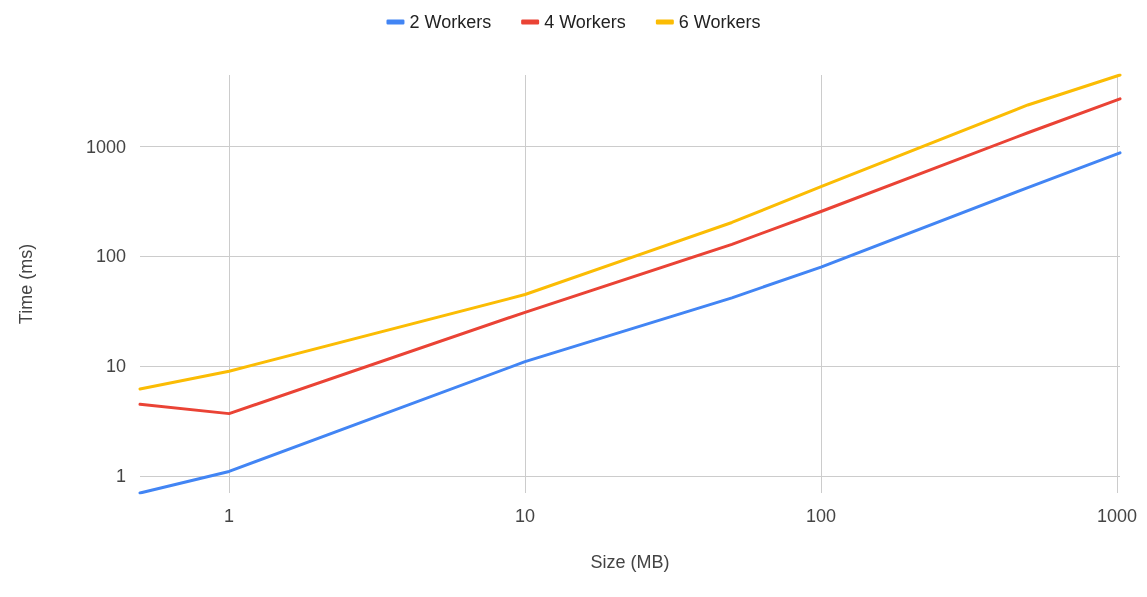  I want to click on x-tick-label: 100, so click(821, 516).